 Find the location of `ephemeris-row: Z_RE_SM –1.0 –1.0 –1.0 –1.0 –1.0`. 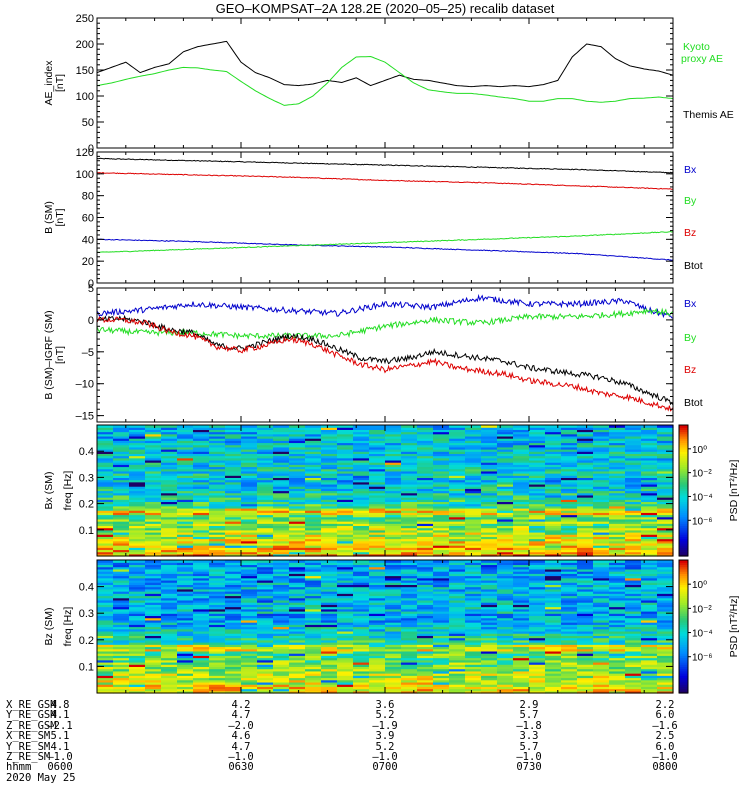

ephemeris-row: Z_RE_SM –1.0 –1.0 –1.0 –1.0 –1.0 is located at coordinates (378, 756).